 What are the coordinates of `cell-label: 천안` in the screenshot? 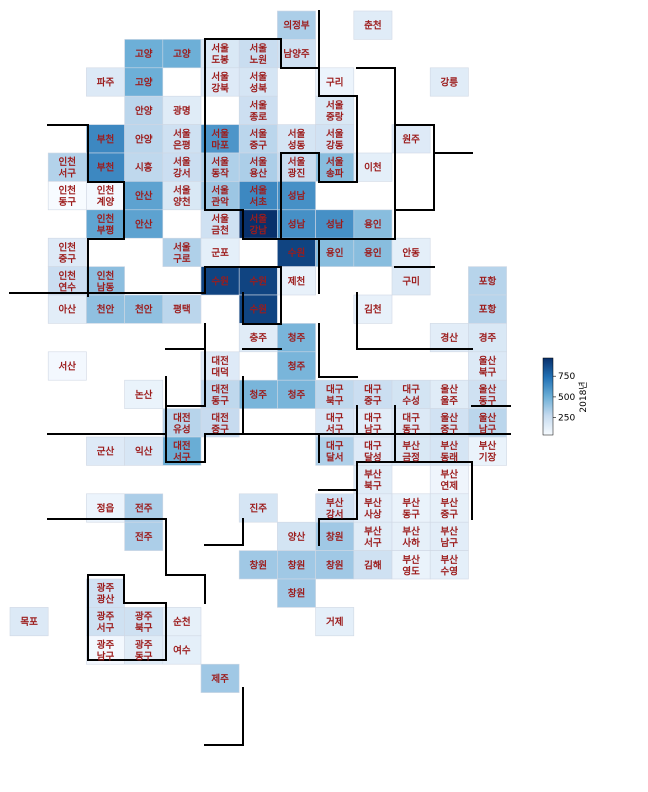 It's located at (106, 310).